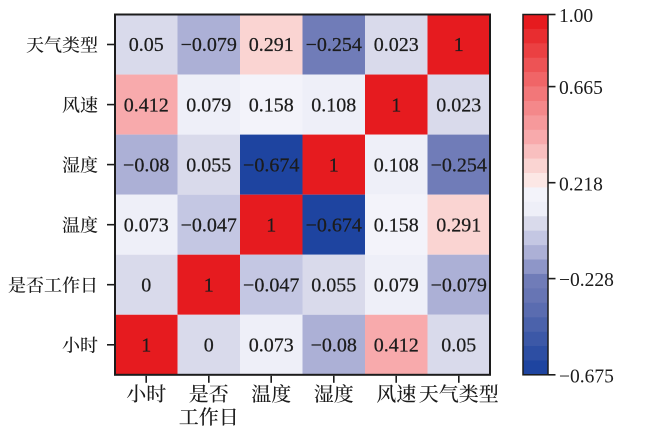 This screenshot has width=650, height=438. Describe the element at coordinates (586, 280) in the screenshot. I see `svg-text: −0.228` at that location.